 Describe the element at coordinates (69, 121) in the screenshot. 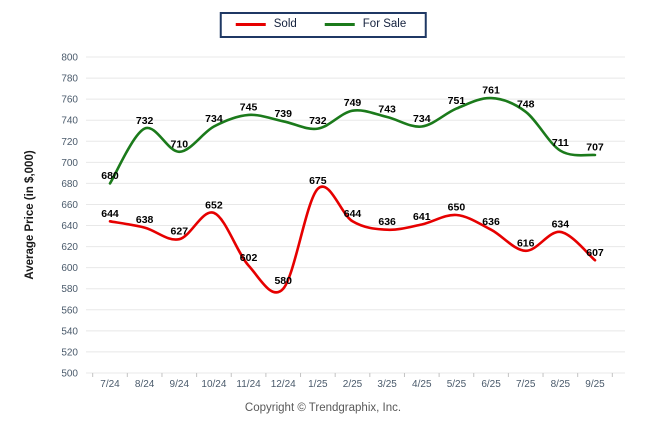

I see `y-tick-label: 740` at that location.